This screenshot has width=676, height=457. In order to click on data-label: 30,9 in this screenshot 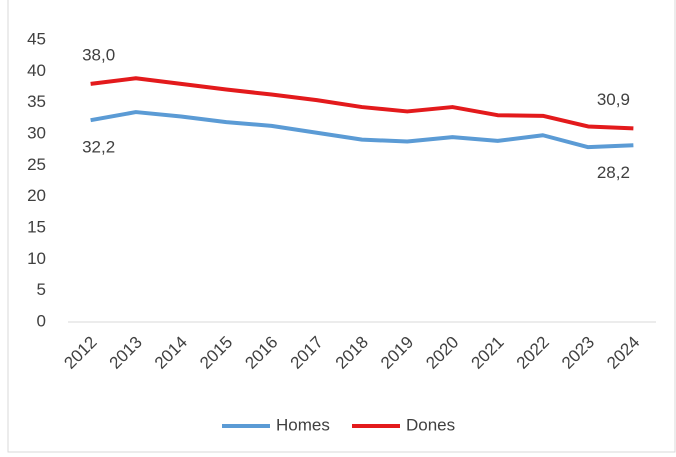, I will do `click(613, 99)`.